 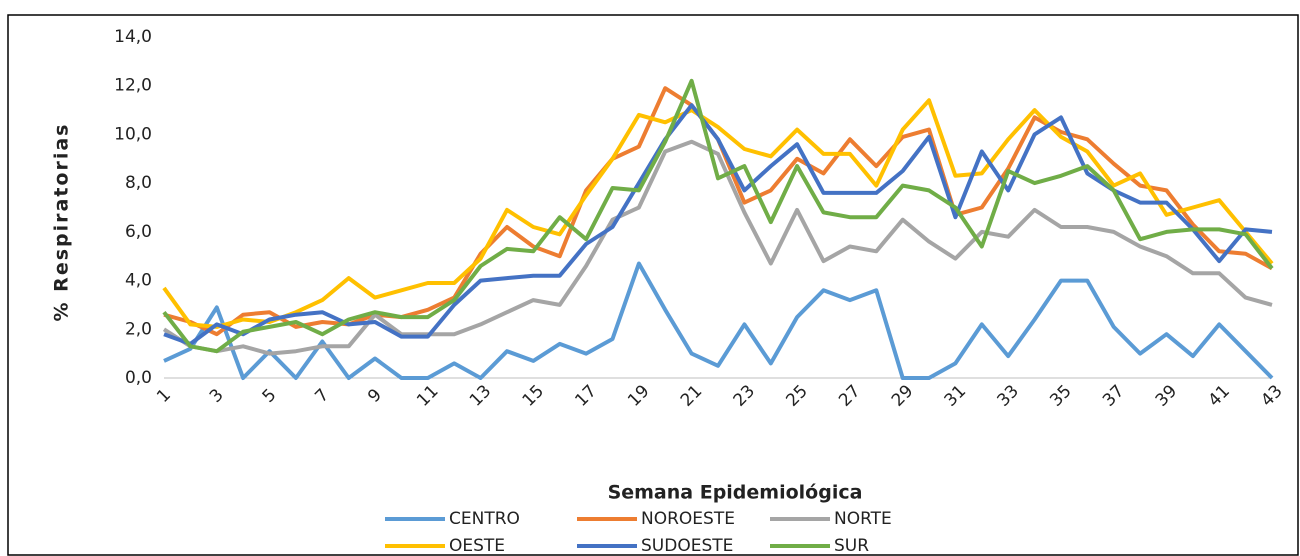 What do you see at coordinates (691, 395) in the screenshot?
I see `x-tick-label: 21` at bounding box center [691, 395].